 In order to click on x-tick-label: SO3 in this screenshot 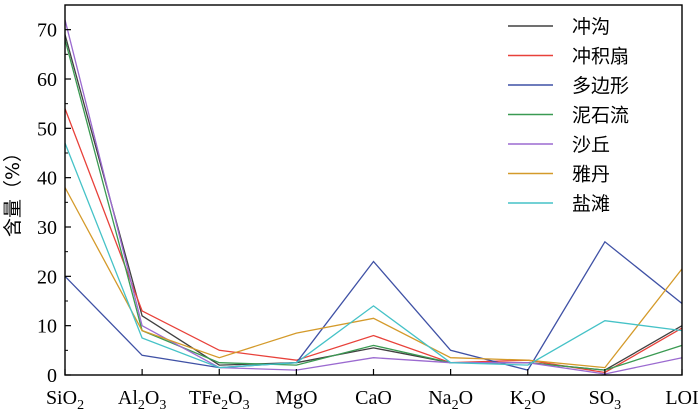, I will do `click(605, 400)`.